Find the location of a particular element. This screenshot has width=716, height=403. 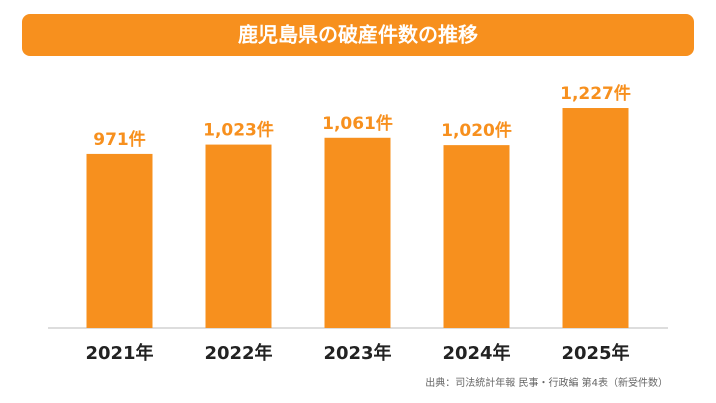

x-tick-label: 2025年 is located at coordinates (595, 353).